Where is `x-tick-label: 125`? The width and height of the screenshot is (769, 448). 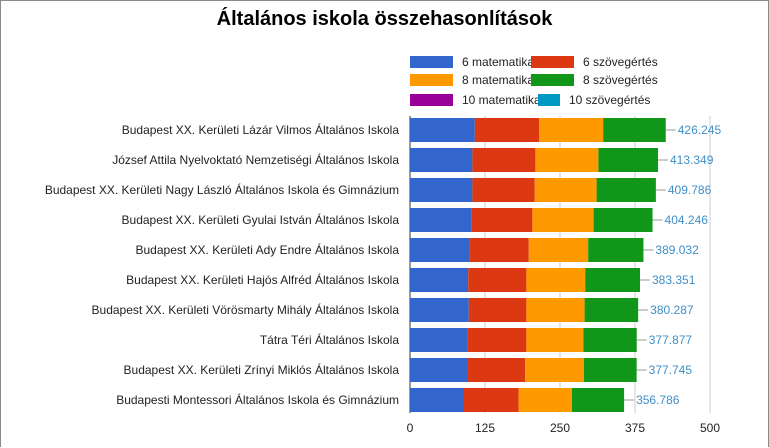 x-tick-label: 125 is located at coordinates (485, 428).